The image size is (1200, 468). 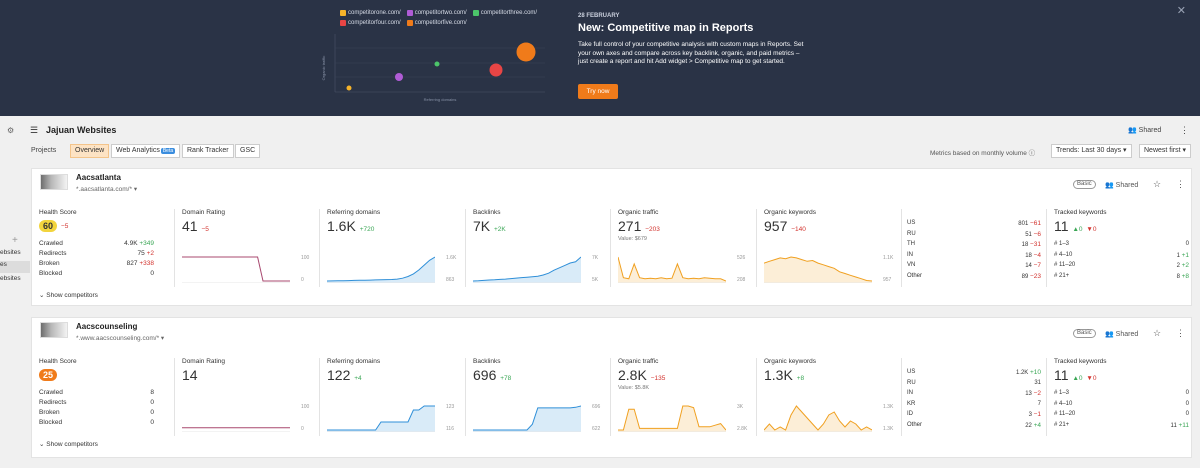 What do you see at coordinates (1013, 404) in the screenshot?
I see `country-value: 7` at bounding box center [1013, 404].